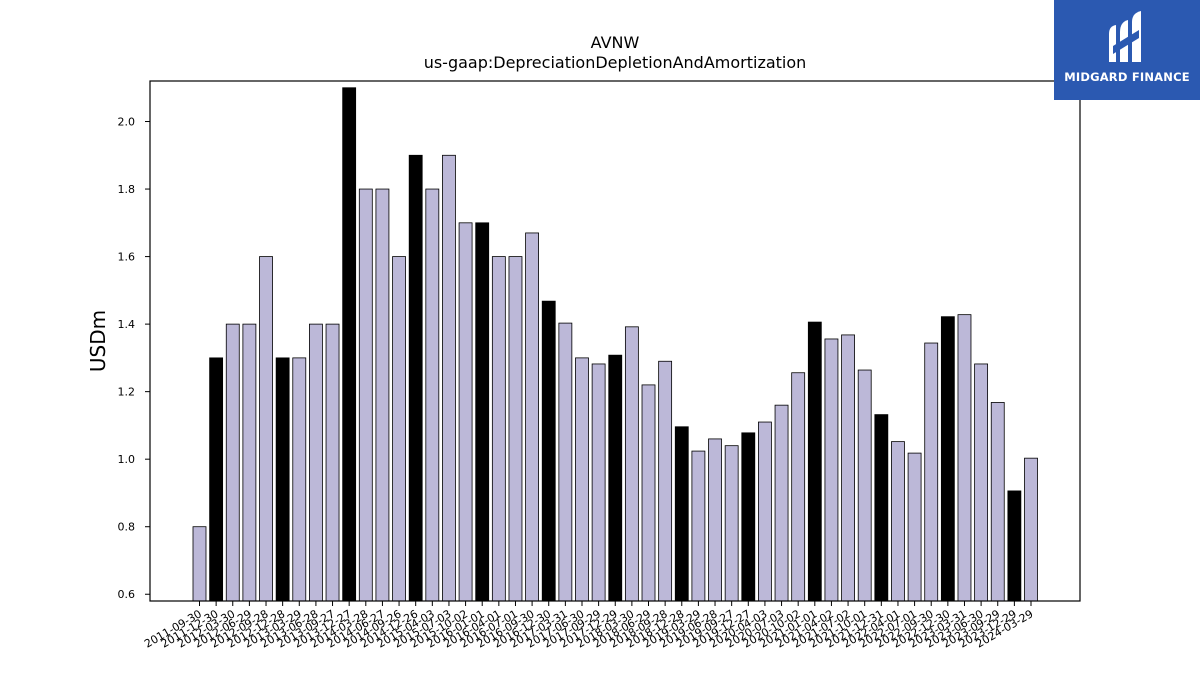 Image resolution: width=1200 pixels, height=675 pixels. Describe the element at coordinates (98, 341) in the screenshot. I see `y-axis-label: USDm` at that location.